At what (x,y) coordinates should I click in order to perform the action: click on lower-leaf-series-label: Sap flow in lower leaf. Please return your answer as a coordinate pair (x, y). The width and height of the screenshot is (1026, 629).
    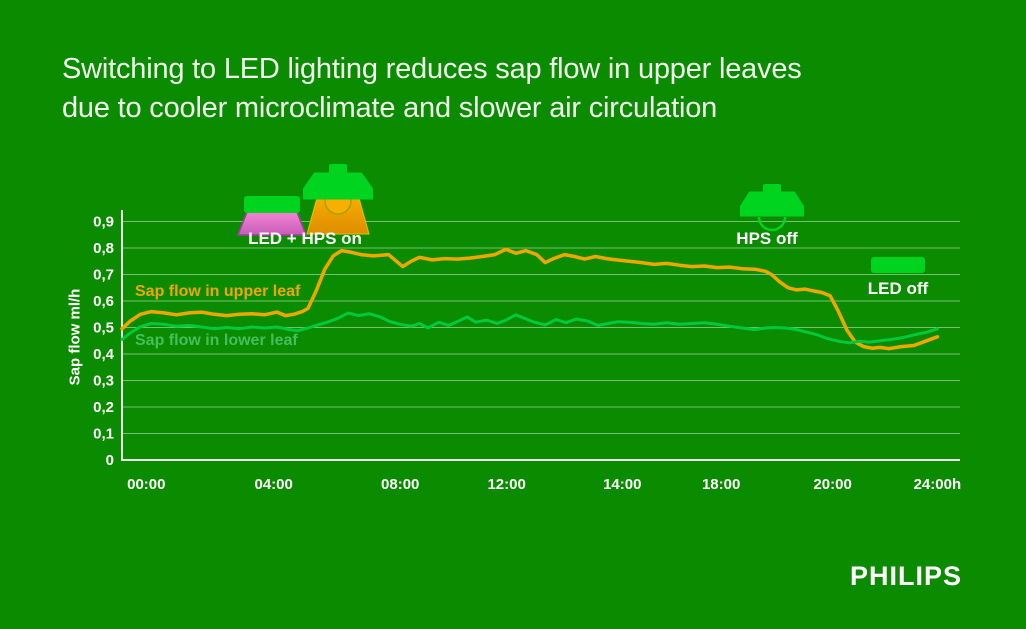
    Looking at the image, I should click on (216, 340).